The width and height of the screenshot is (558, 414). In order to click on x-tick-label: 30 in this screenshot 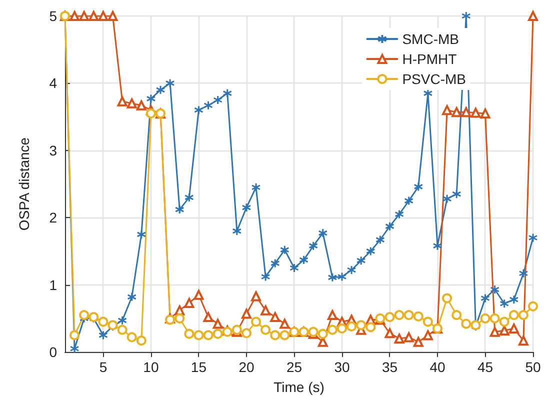, I will do `click(342, 367)`.